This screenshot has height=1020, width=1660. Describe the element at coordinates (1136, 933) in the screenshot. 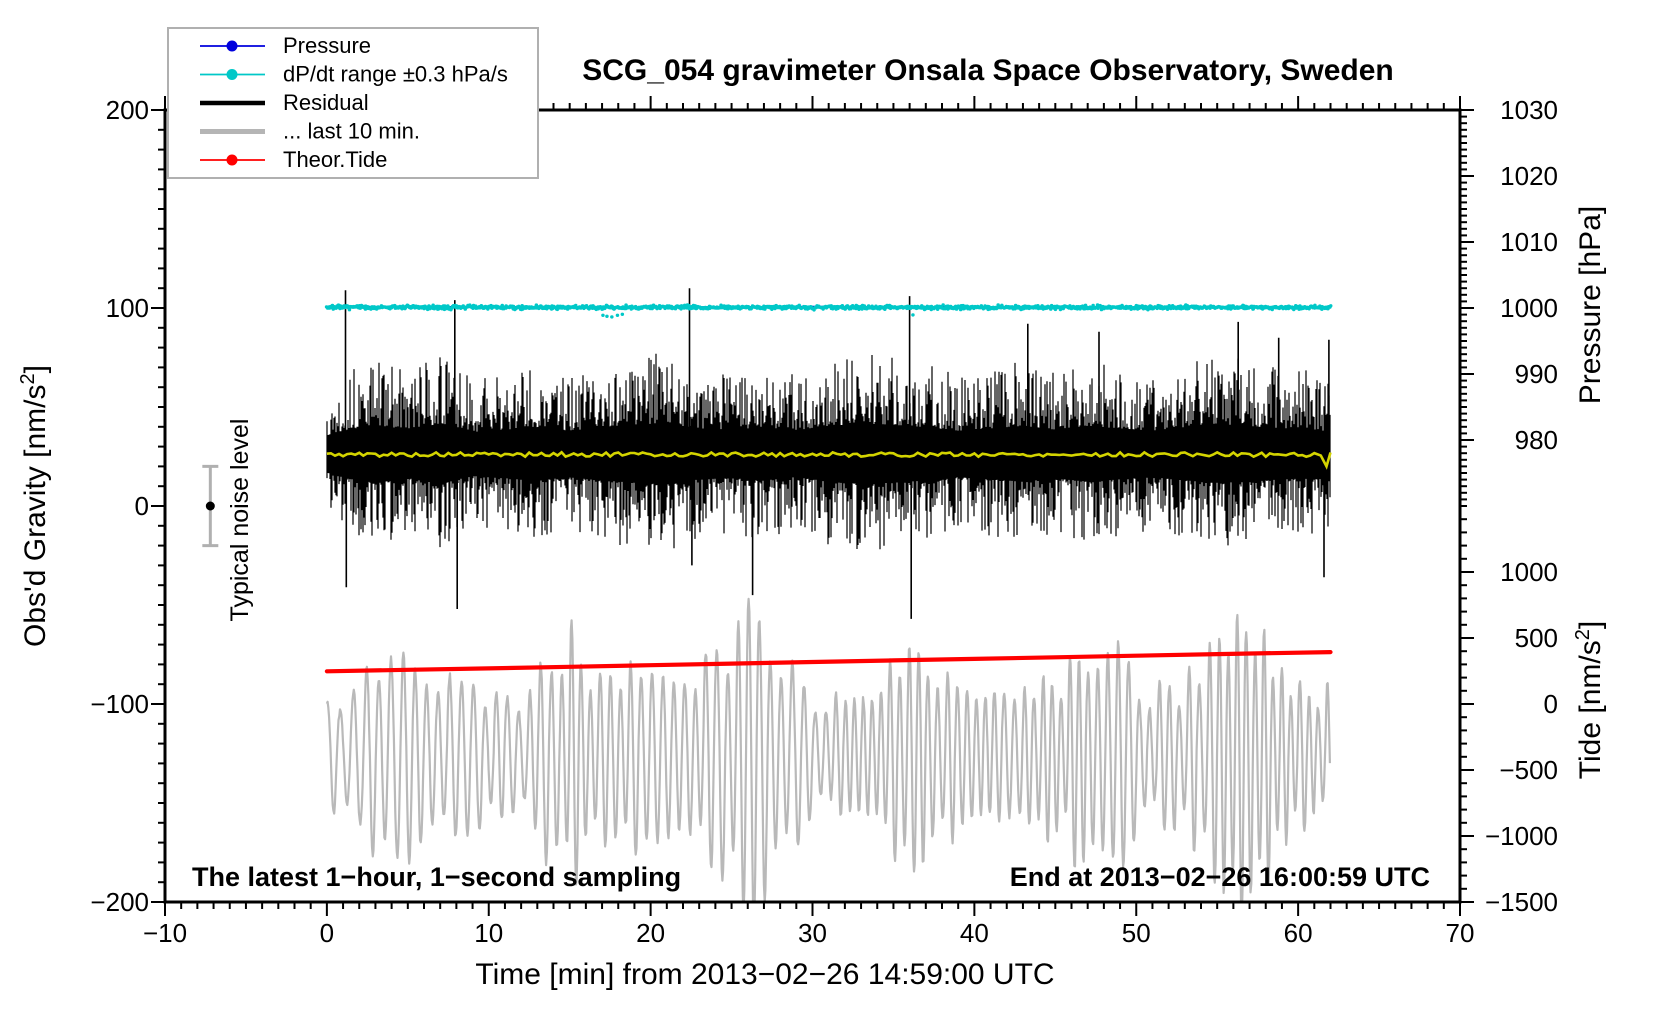

I see `tick-label: 50` at that location.